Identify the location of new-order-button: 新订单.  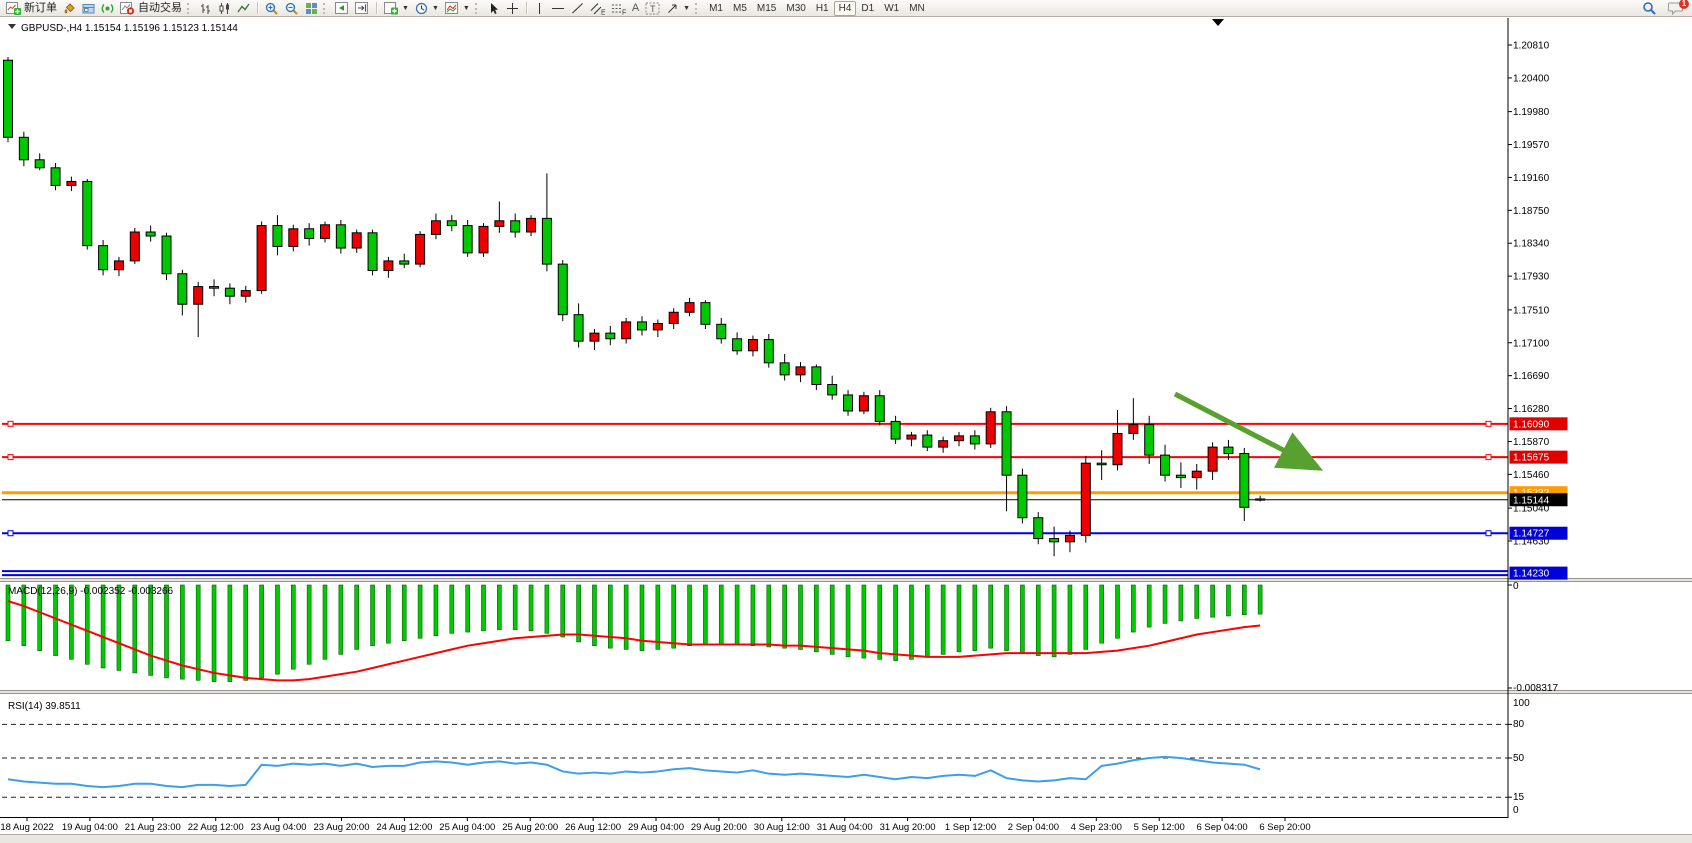
(31, 8).